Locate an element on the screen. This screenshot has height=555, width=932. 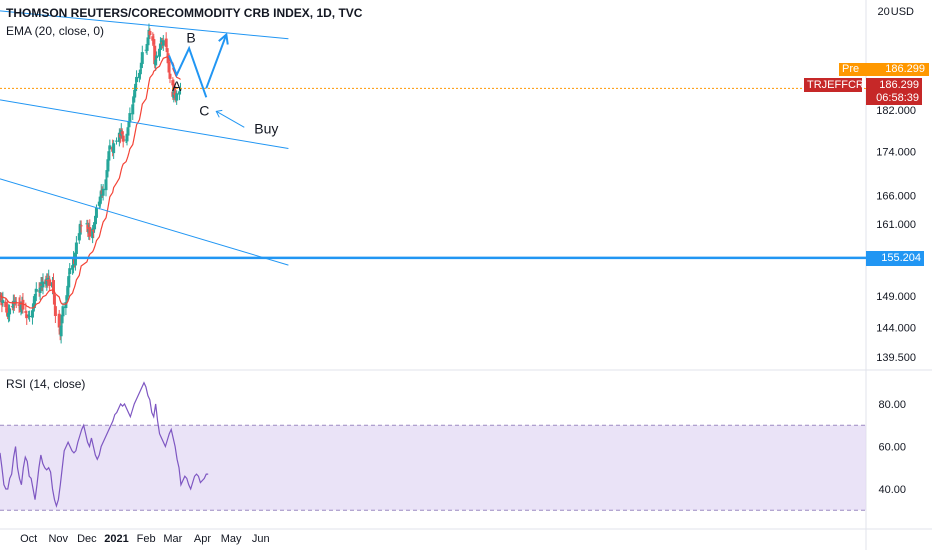
ema-legend: EMA (20, close, 0) is located at coordinates (55, 31).